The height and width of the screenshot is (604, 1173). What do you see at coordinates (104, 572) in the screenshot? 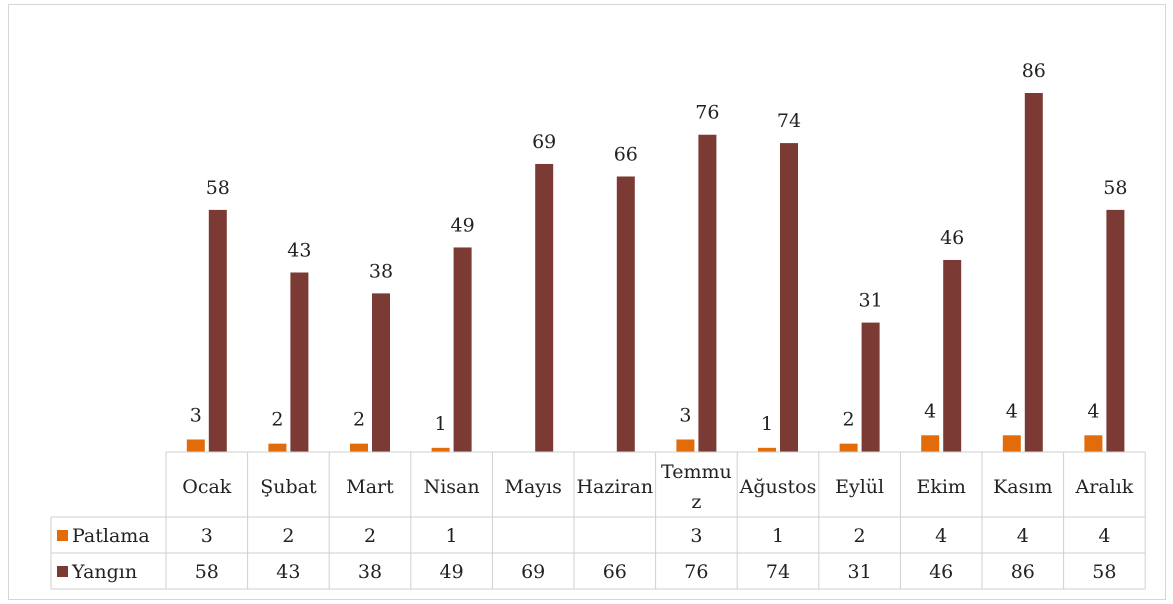
I see `legend-label-yangin: Yangın` at bounding box center [104, 572].